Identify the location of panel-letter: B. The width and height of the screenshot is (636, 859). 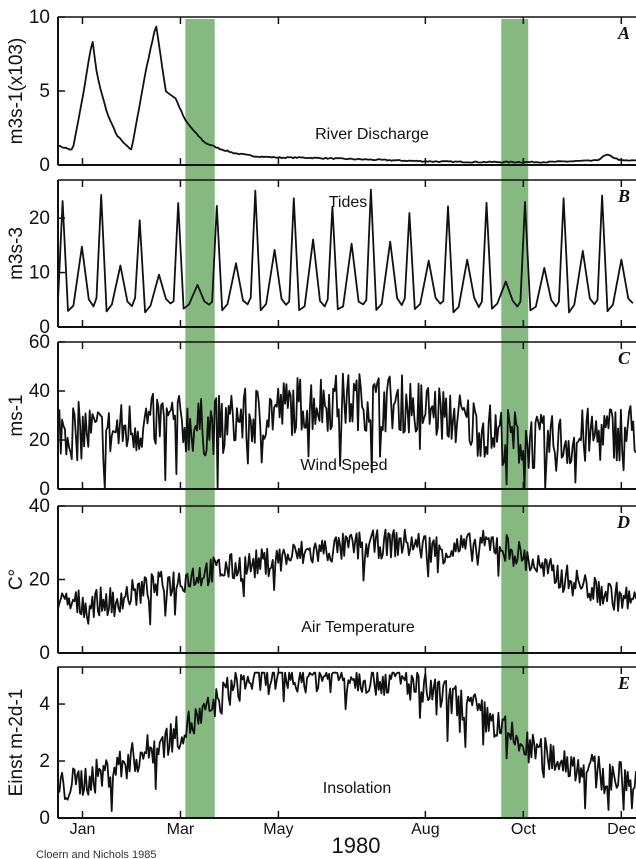
(623, 196).